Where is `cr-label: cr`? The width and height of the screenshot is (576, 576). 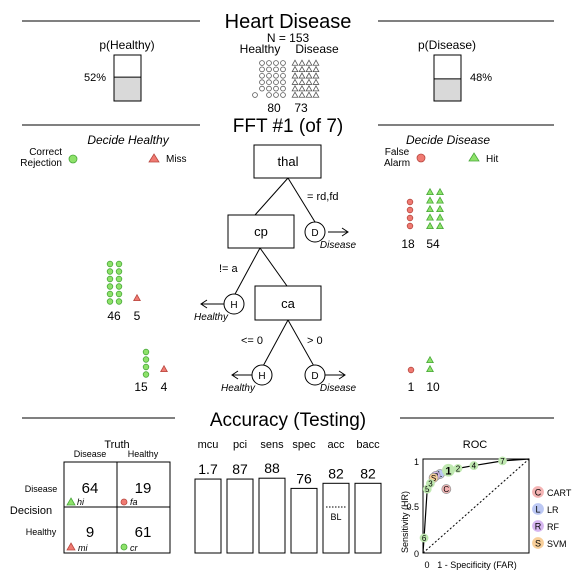
cr-label: cr is located at coordinates (134, 548).